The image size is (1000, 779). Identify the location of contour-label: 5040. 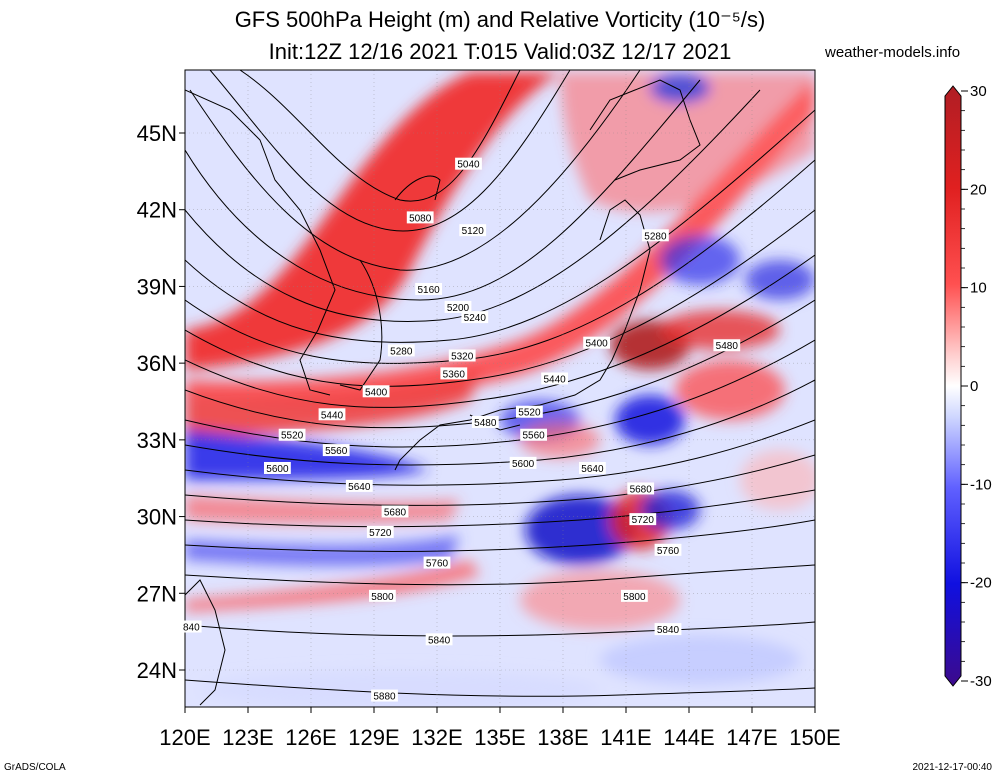
(468, 164).